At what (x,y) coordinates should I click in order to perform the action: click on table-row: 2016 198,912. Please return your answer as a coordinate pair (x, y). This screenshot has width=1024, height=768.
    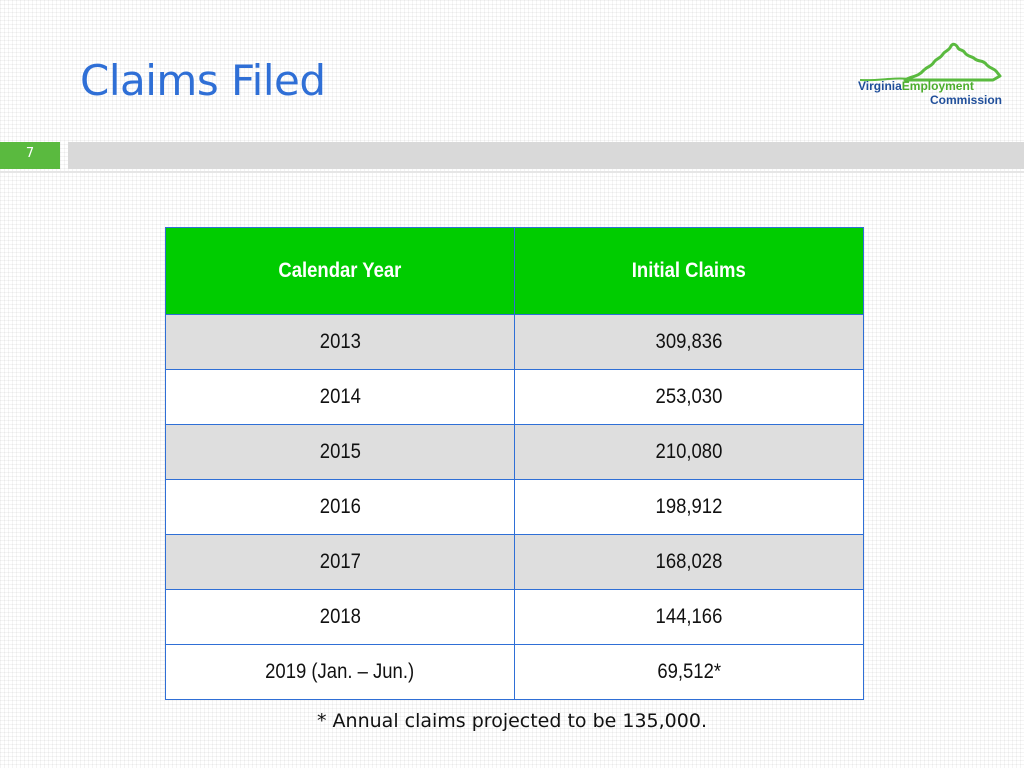
    Looking at the image, I should click on (514, 507).